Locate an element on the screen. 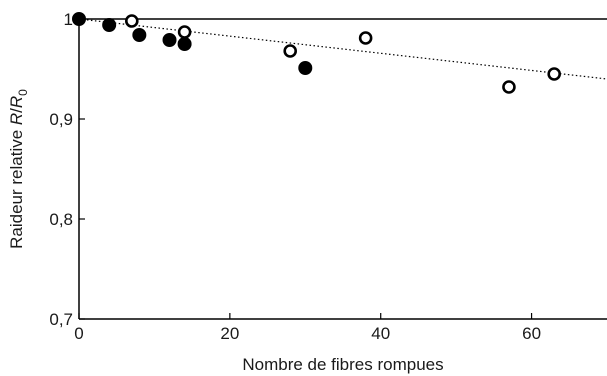 This screenshot has height=376, width=607. y-axis-label: Raideur relative R/R0 is located at coordinates (18, 169).